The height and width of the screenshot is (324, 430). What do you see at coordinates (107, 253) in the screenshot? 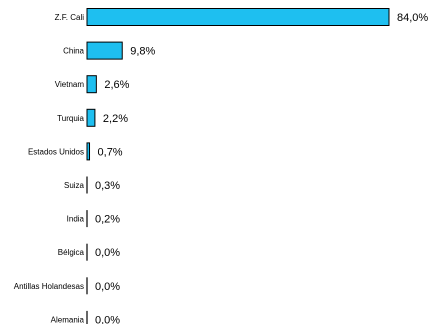
I see `value-label-belgica: 0,0%` at bounding box center [107, 253].